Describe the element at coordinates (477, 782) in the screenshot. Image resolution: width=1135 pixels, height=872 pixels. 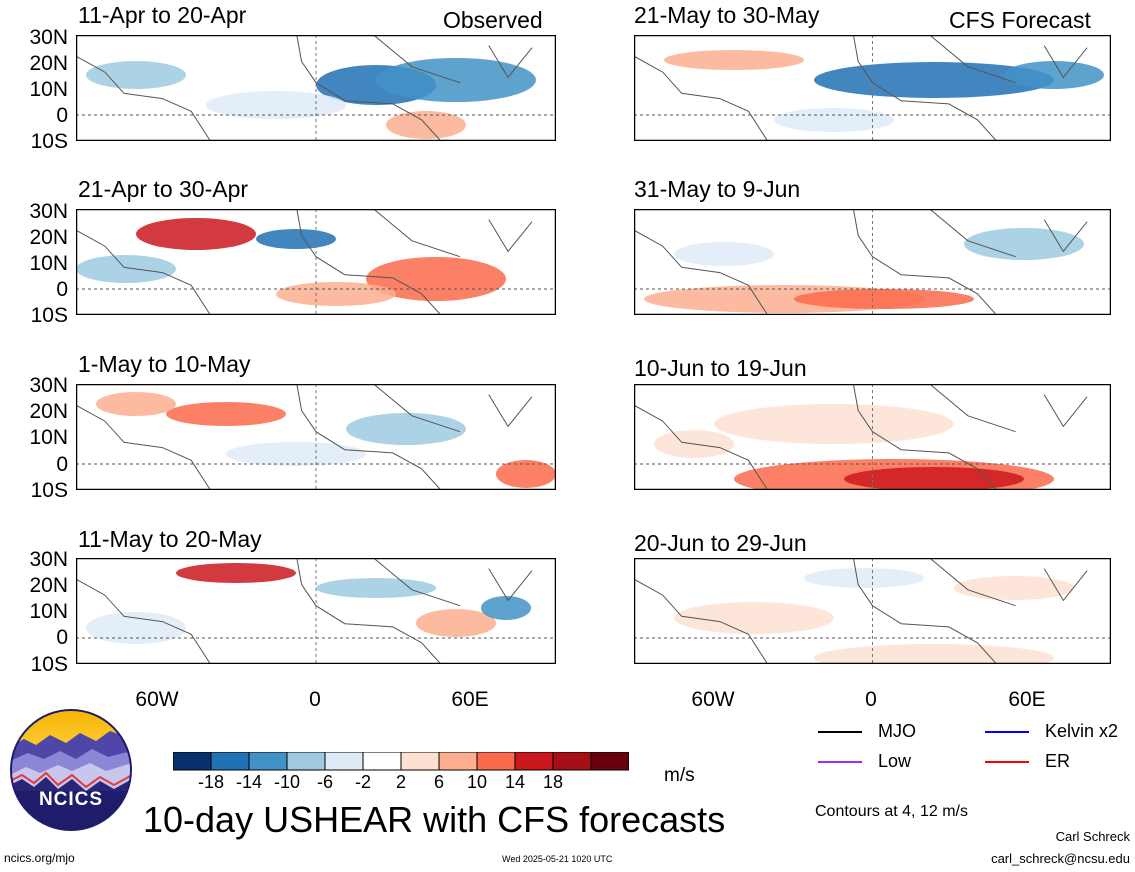
I see `colorbar-tick-label: 10` at that location.